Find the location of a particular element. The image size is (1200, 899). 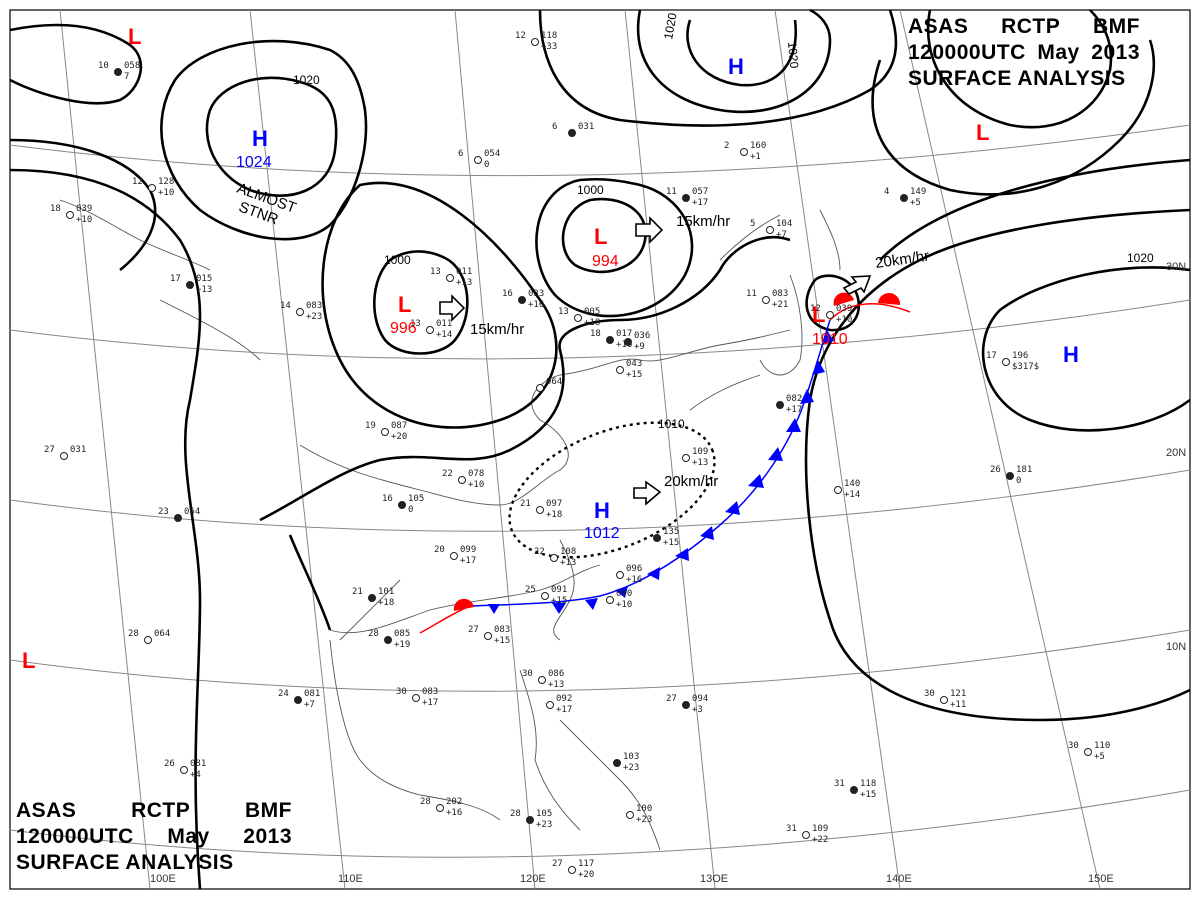

station-temperature: 22 is located at coordinates (539, 552).